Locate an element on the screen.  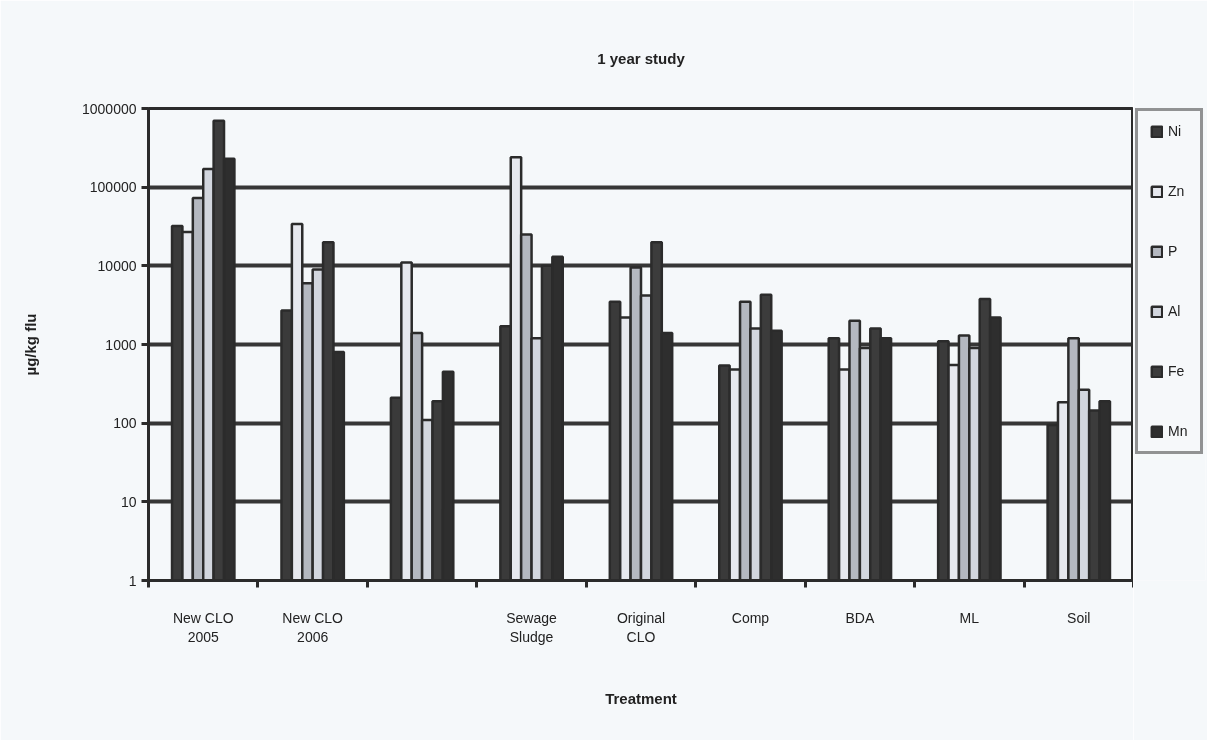
legend-label: Fe is located at coordinates (1177, 371).